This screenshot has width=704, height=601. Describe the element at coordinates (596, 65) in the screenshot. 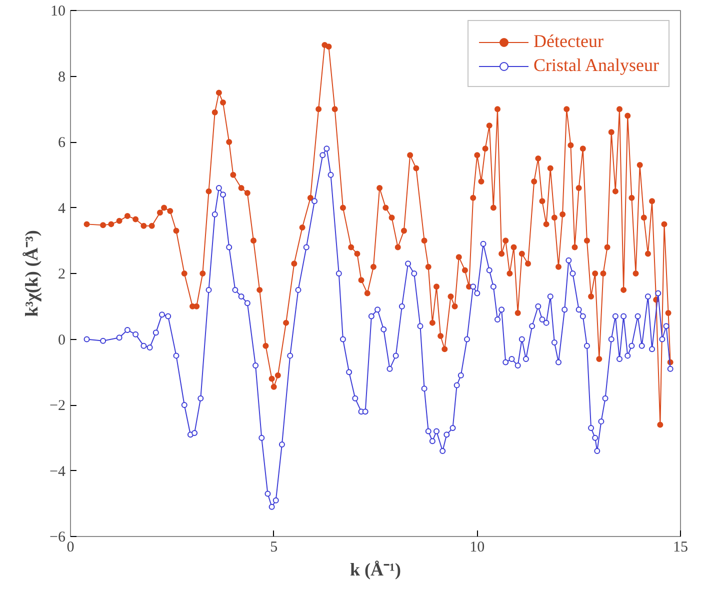

I see `legend-label: Cristal Analyseur` at that location.